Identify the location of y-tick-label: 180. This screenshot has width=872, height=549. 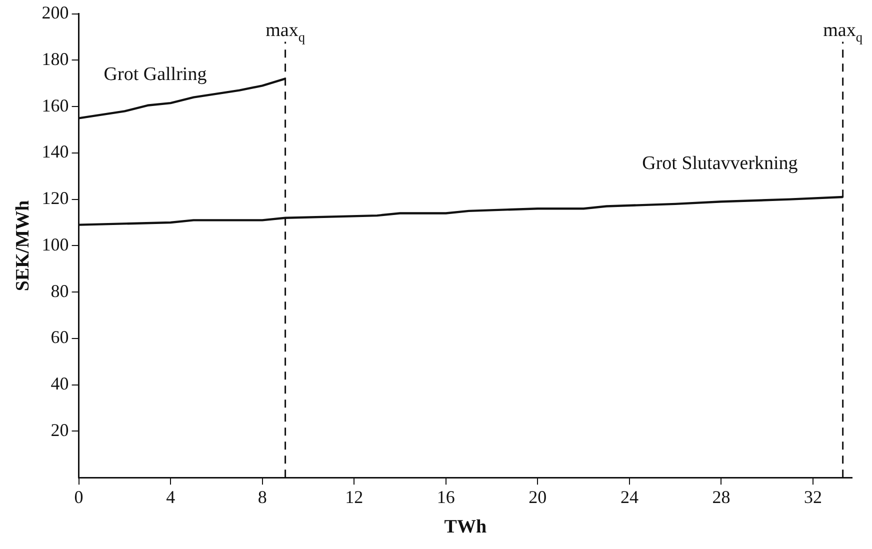
(55, 58).